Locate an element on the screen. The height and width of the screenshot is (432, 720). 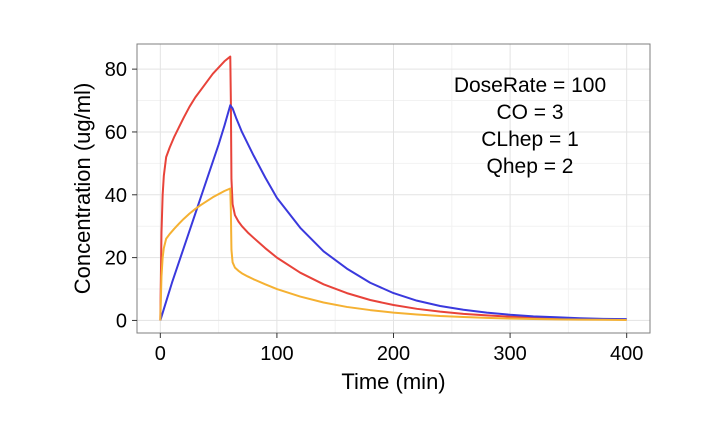
y-tick-label: 0 is located at coordinates (121, 321).